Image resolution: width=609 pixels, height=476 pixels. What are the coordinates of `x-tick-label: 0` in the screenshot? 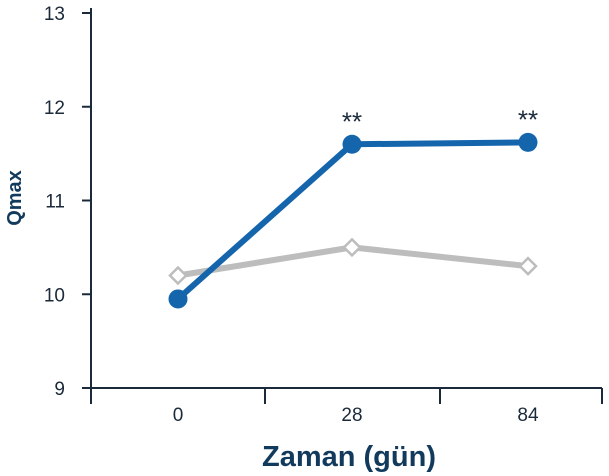 It's located at (178, 415).